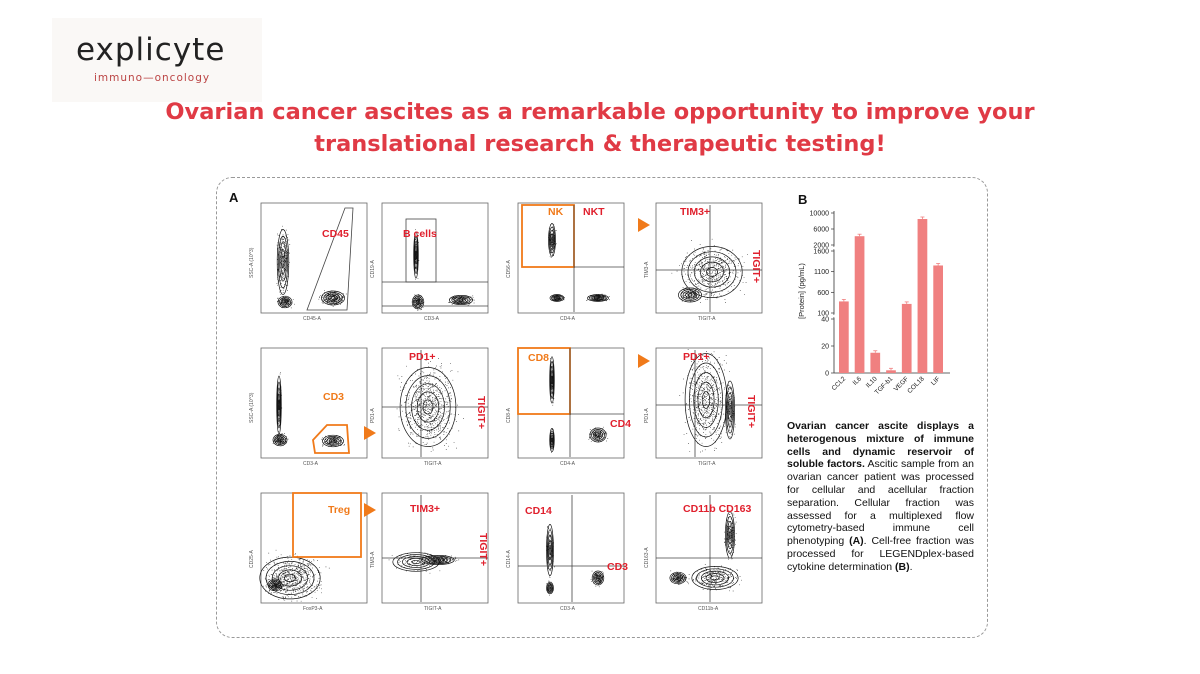 The width and height of the screenshot is (1200, 674). Describe the element at coordinates (859, 304) in the screenshot. I see `bar-il6` at that location.